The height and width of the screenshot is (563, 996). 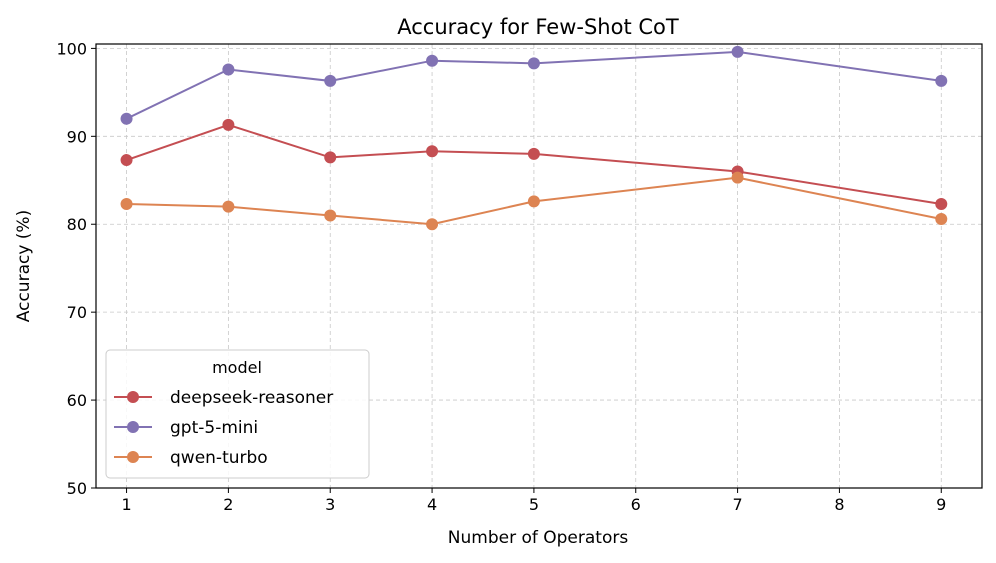 I want to click on x-tick-label: 9, so click(x=941, y=504).